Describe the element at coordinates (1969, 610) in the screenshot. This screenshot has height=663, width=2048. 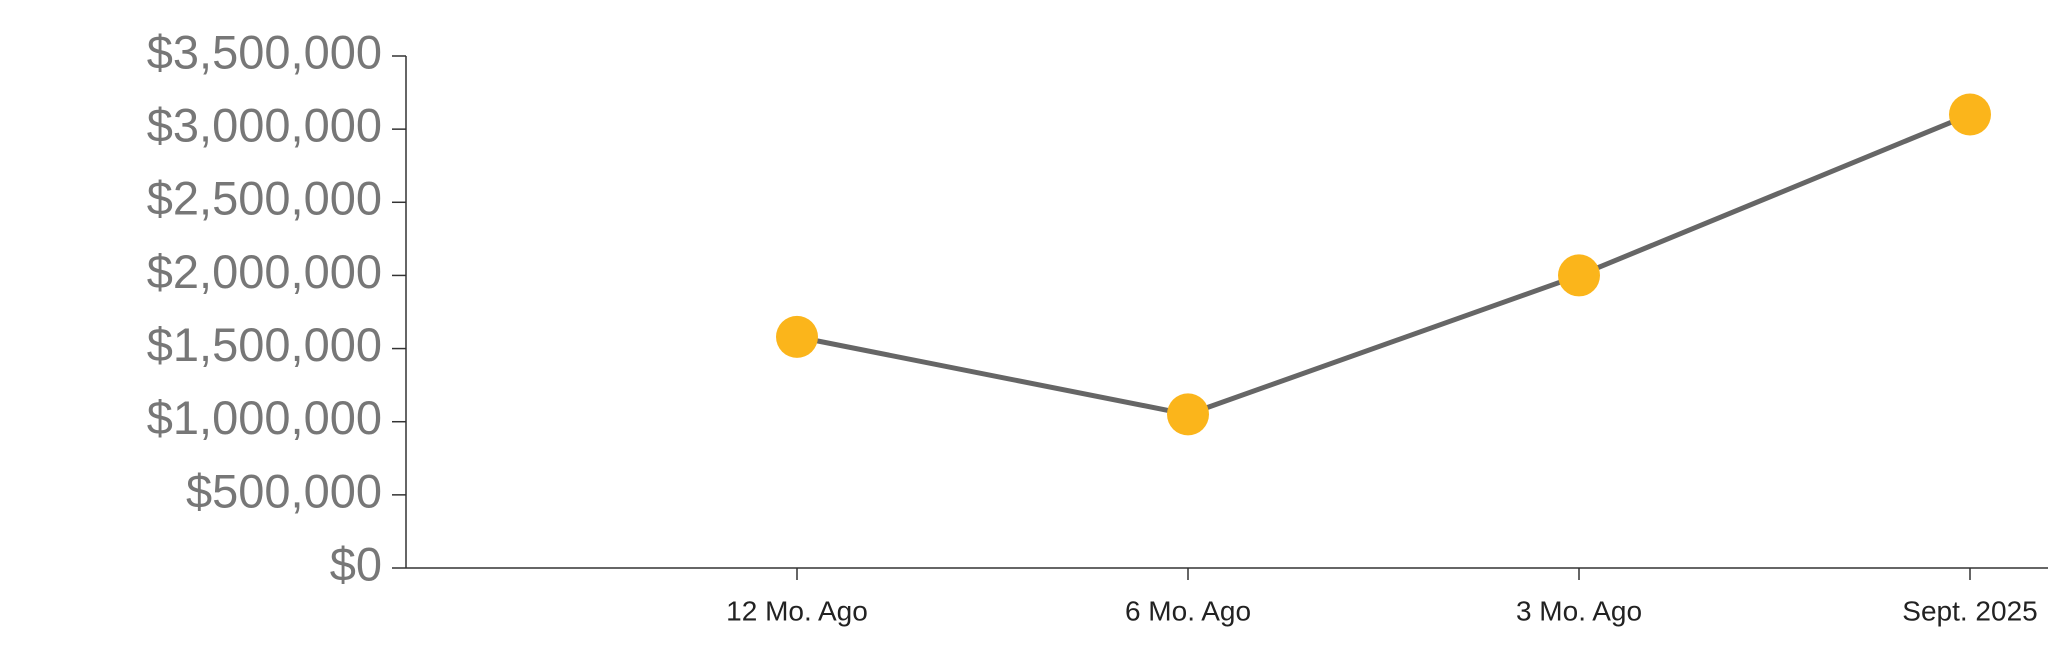
I see `x-tick-label: Sept. 2025` at that location.